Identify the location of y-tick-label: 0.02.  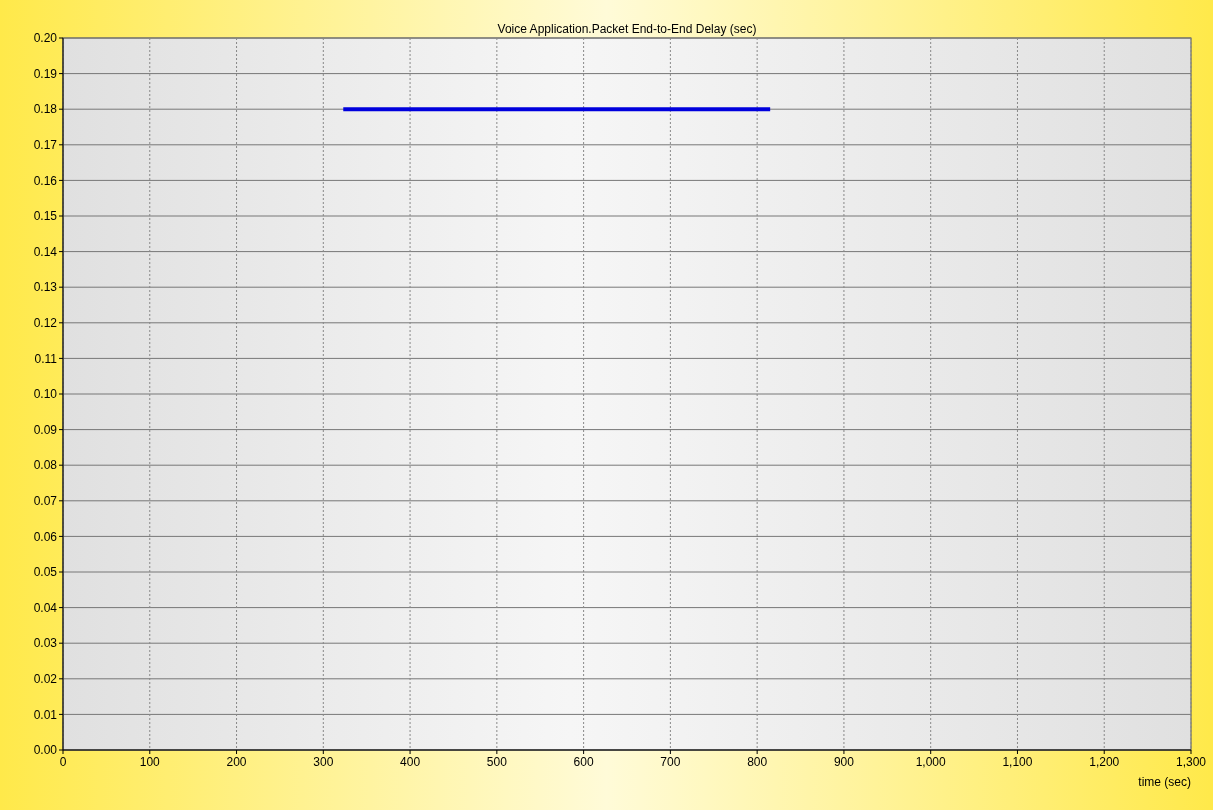
(45, 679).